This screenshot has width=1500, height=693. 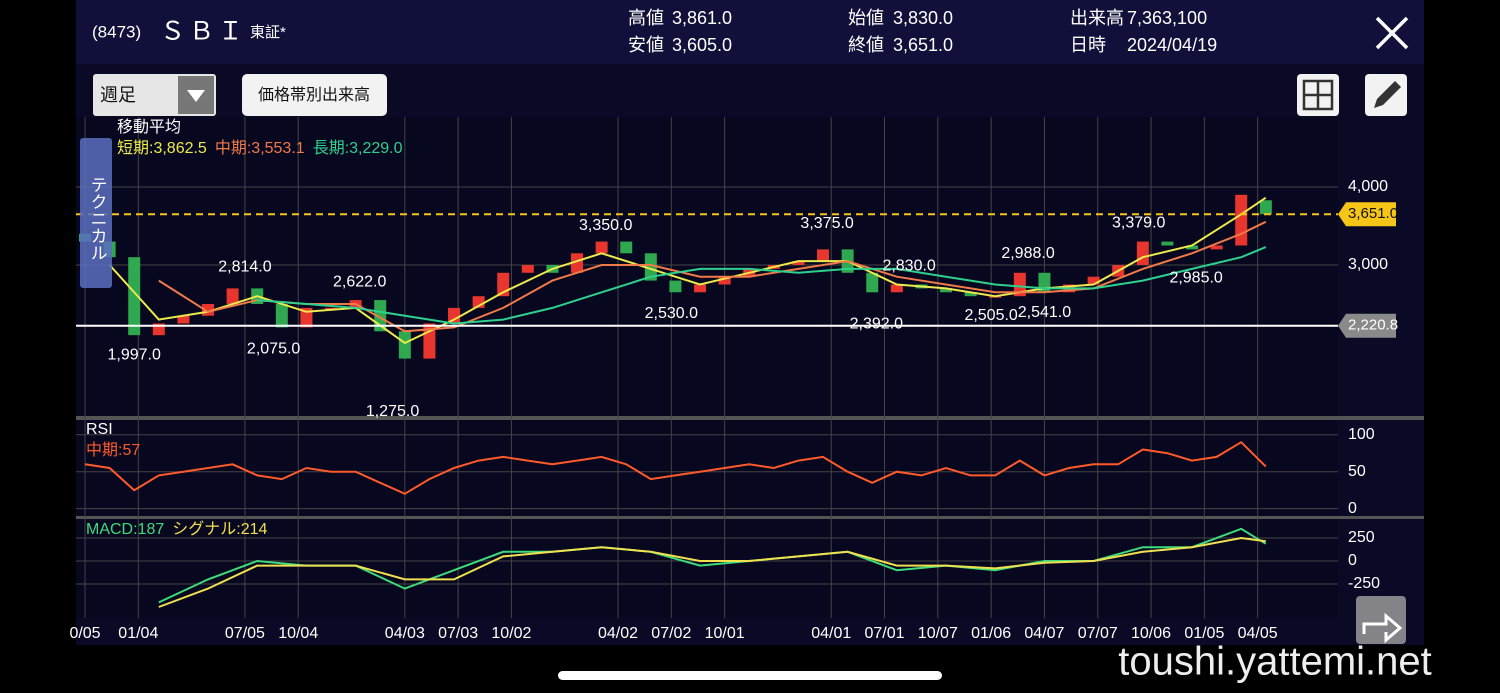 I want to click on close-icon, so click(x=1392, y=33).